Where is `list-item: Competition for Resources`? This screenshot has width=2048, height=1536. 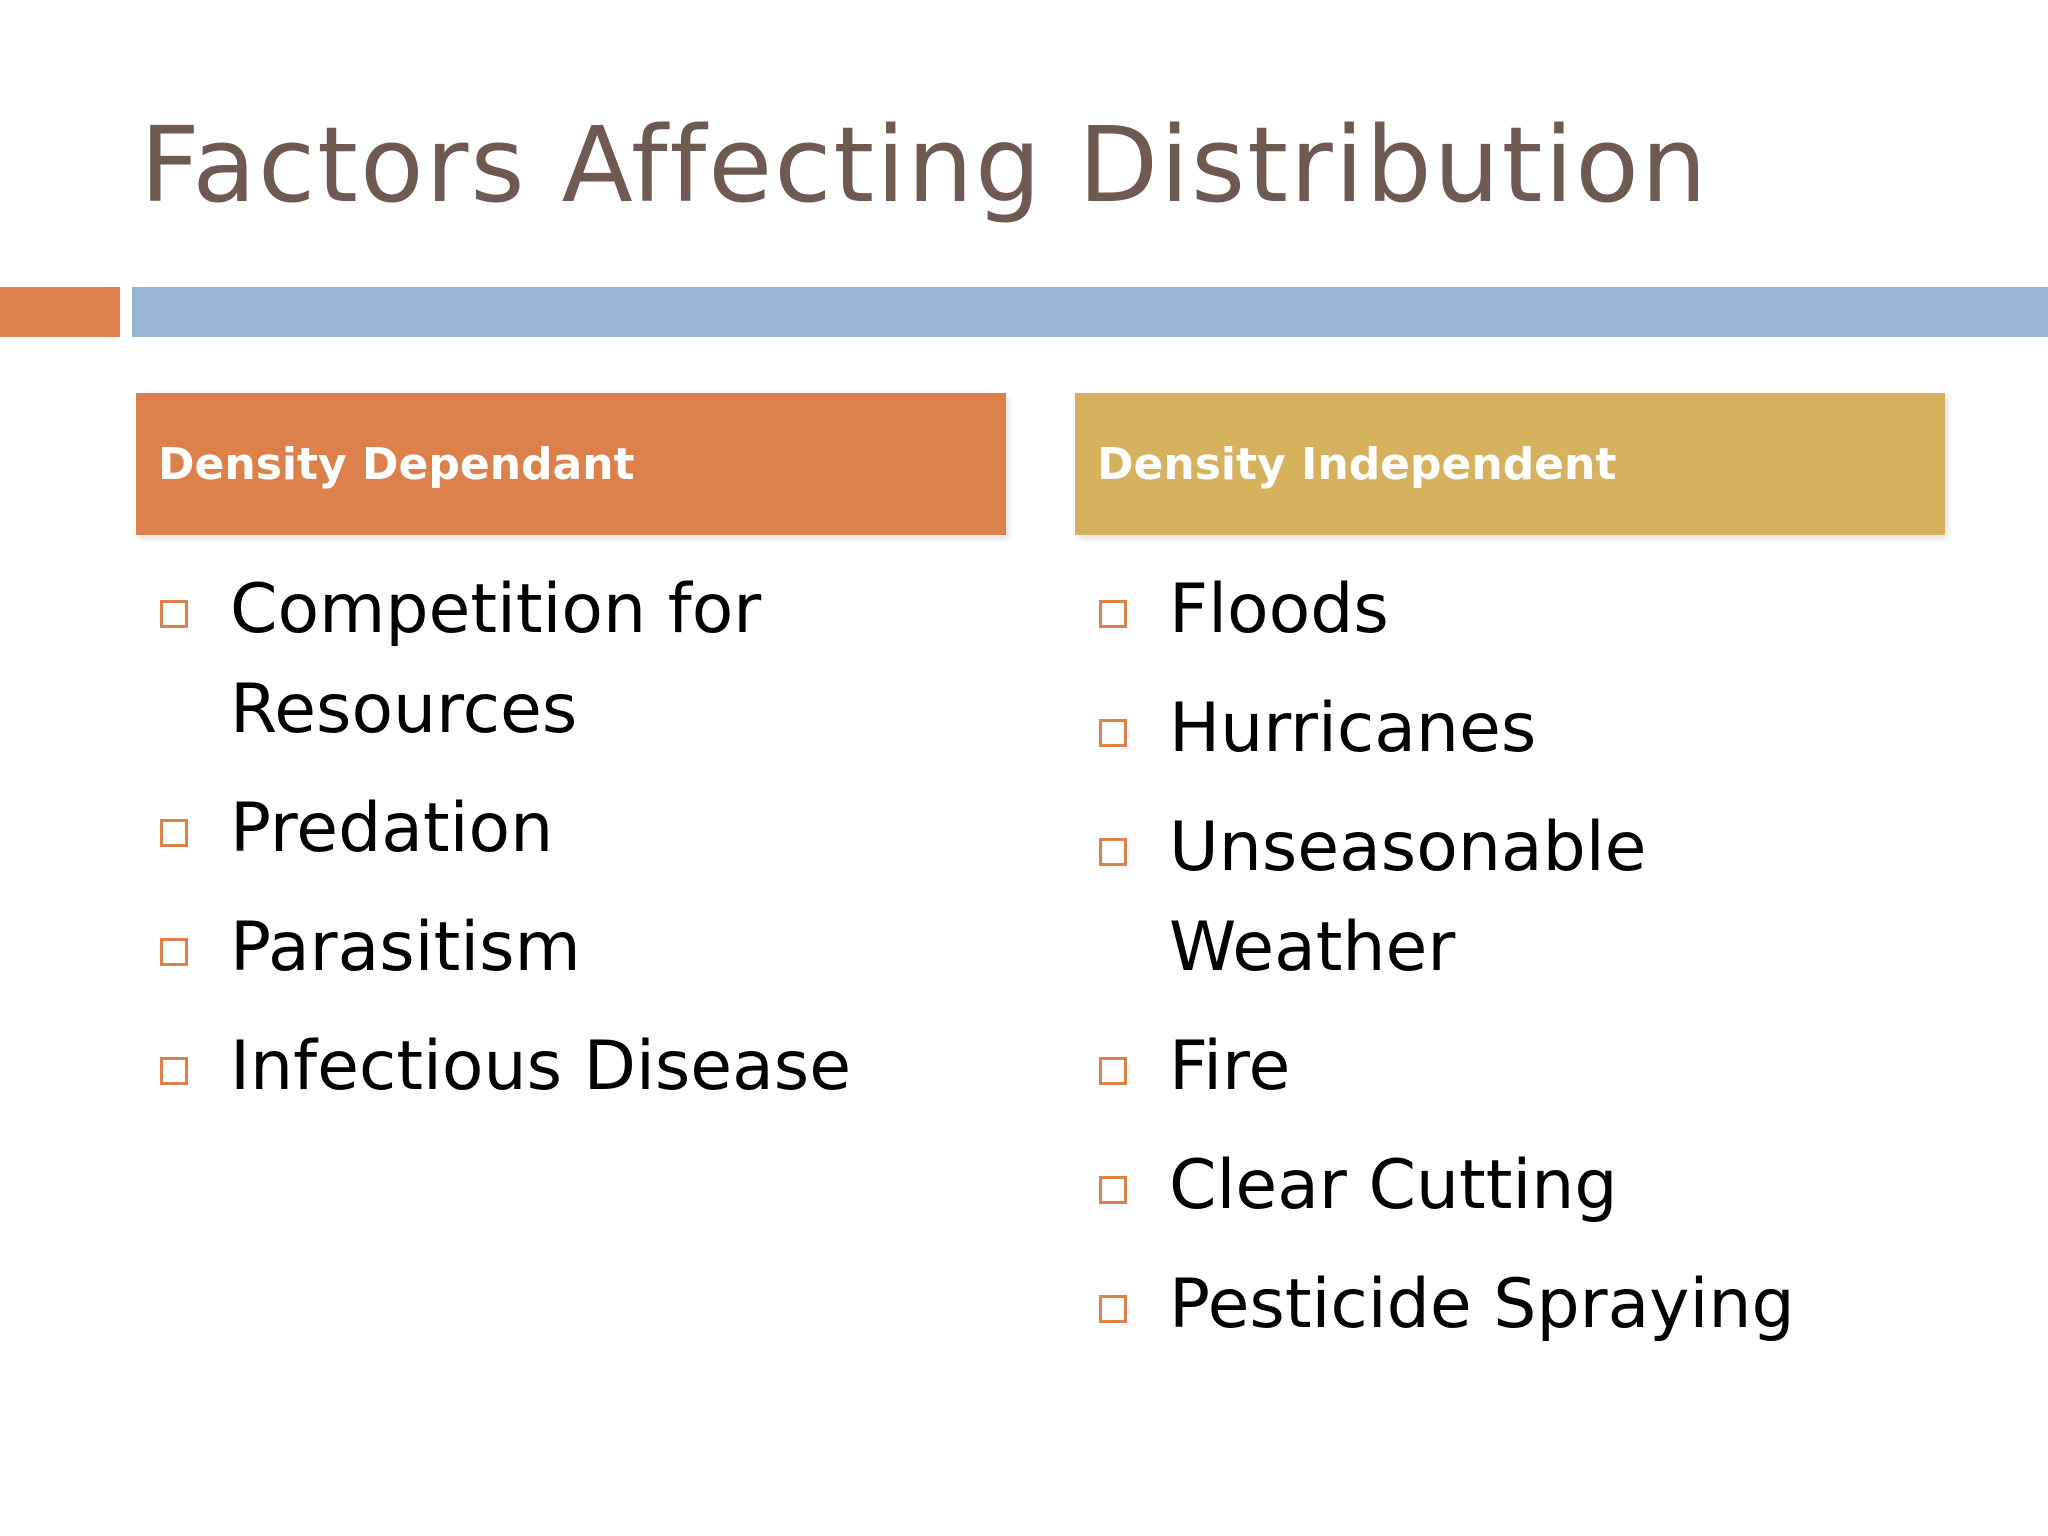 list-item: Competition for Resources is located at coordinates (580, 660).